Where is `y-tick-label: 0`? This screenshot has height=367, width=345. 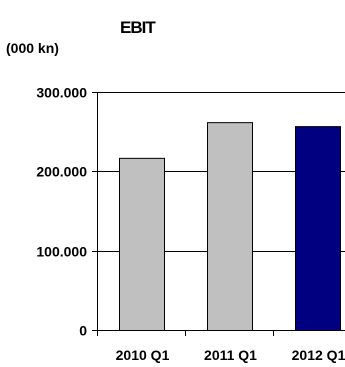 y-tick-label: 0 is located at coordinates (83, 331).